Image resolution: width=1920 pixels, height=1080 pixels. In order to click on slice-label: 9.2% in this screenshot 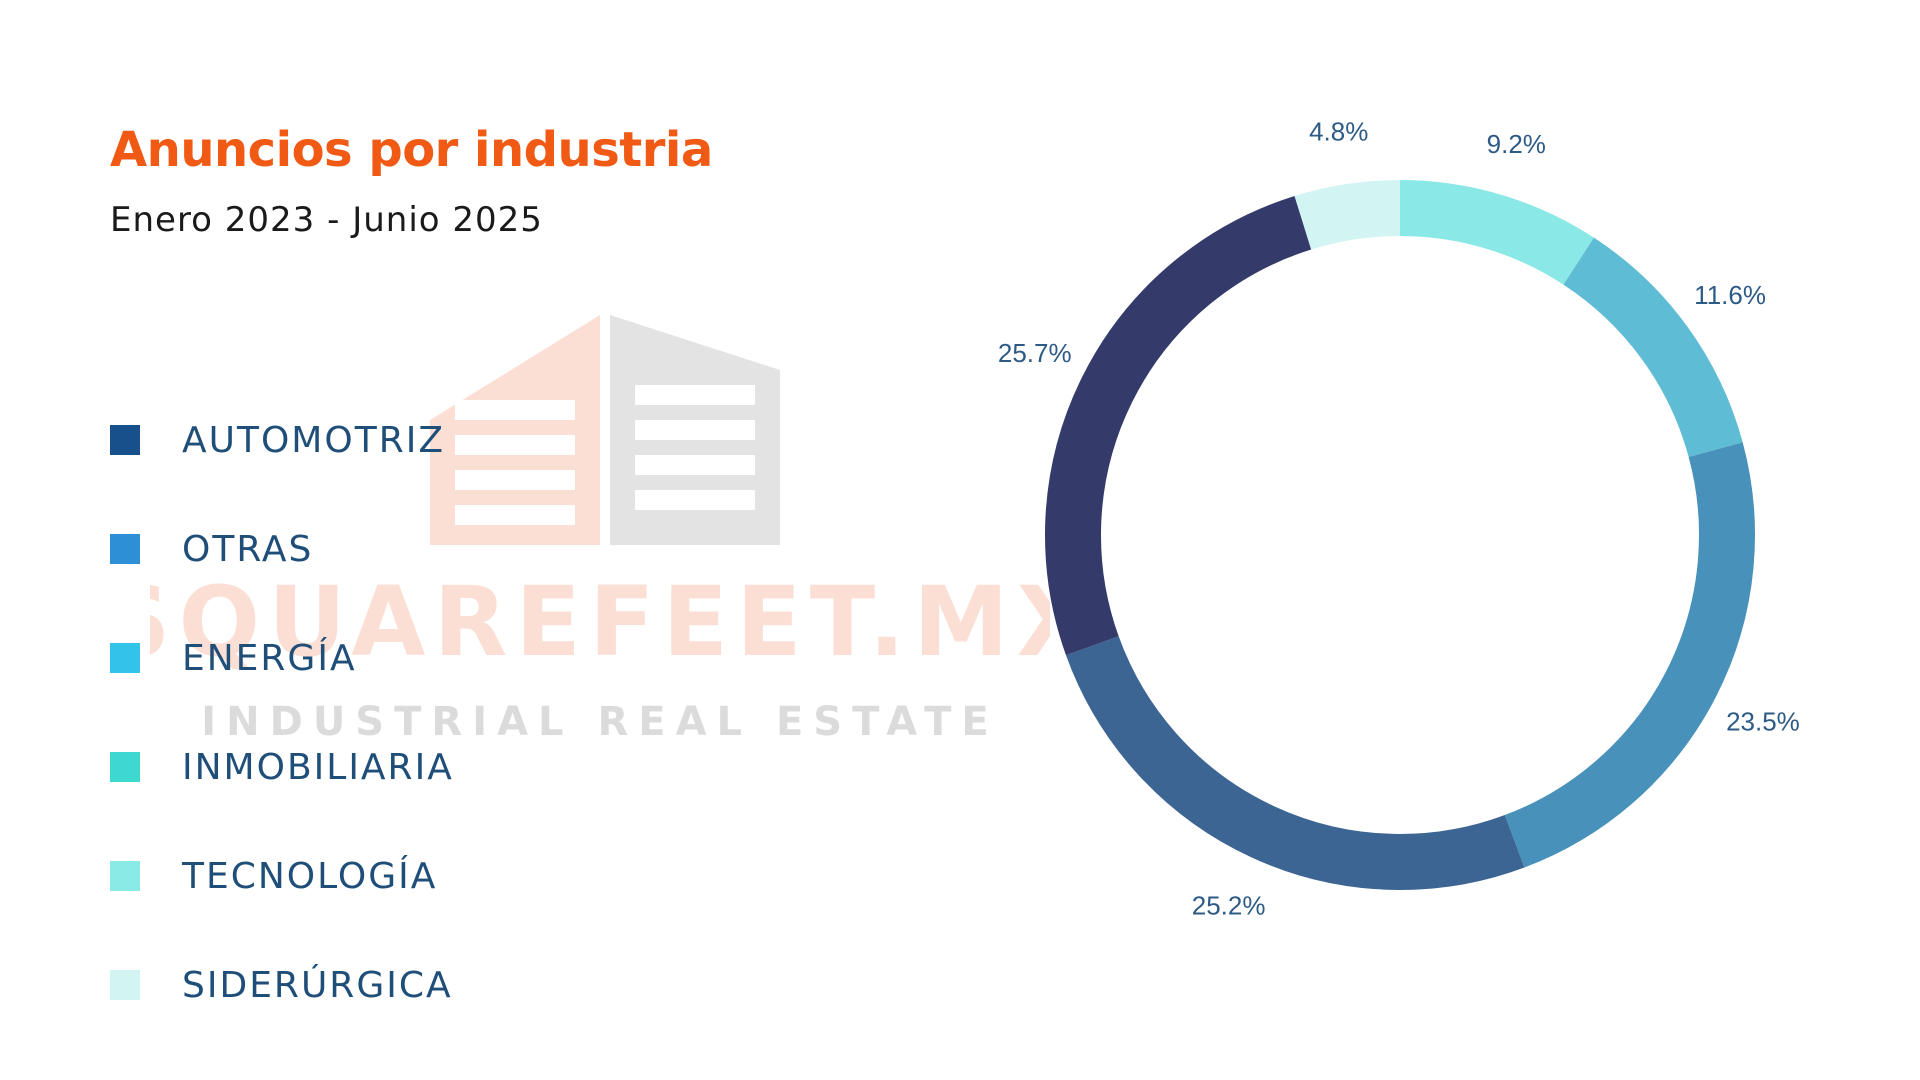, I will do `click(1516, 144)`.